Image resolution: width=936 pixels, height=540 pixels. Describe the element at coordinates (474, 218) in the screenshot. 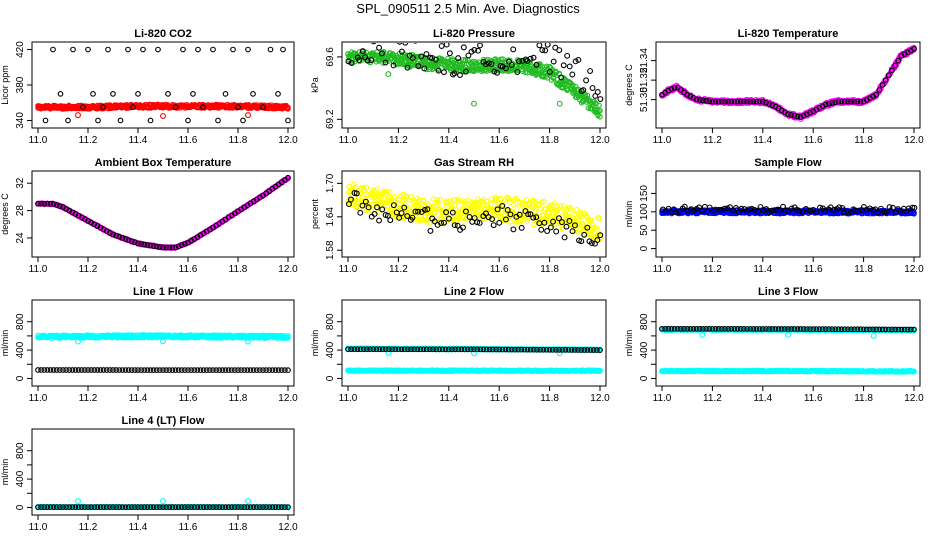

I see `series-rh-black-` at that location.